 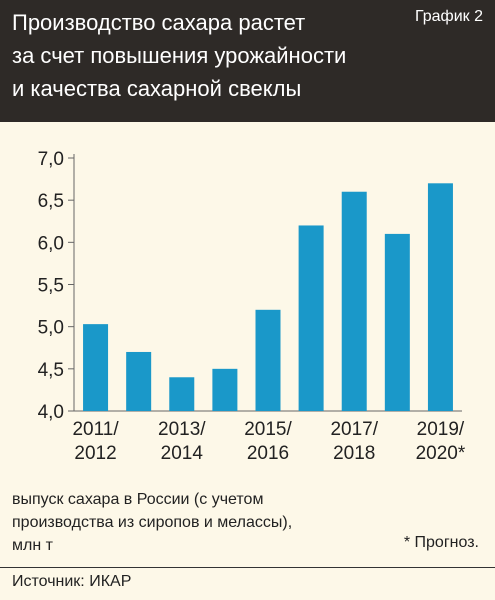 What do you see at coordinates (354, 441) in the screenshot?
I see `x-category-label: 2017/2018` at bounding box center [354, 441].